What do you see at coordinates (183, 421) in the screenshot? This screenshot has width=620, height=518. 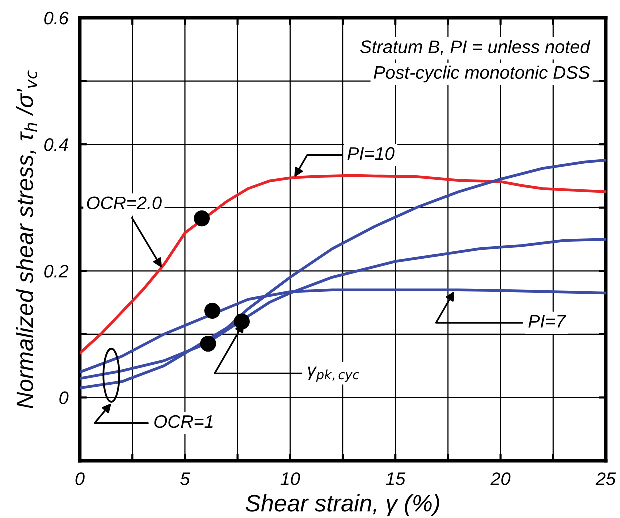 I see `annotation: OCR=1` at bounding box center [183, 421].